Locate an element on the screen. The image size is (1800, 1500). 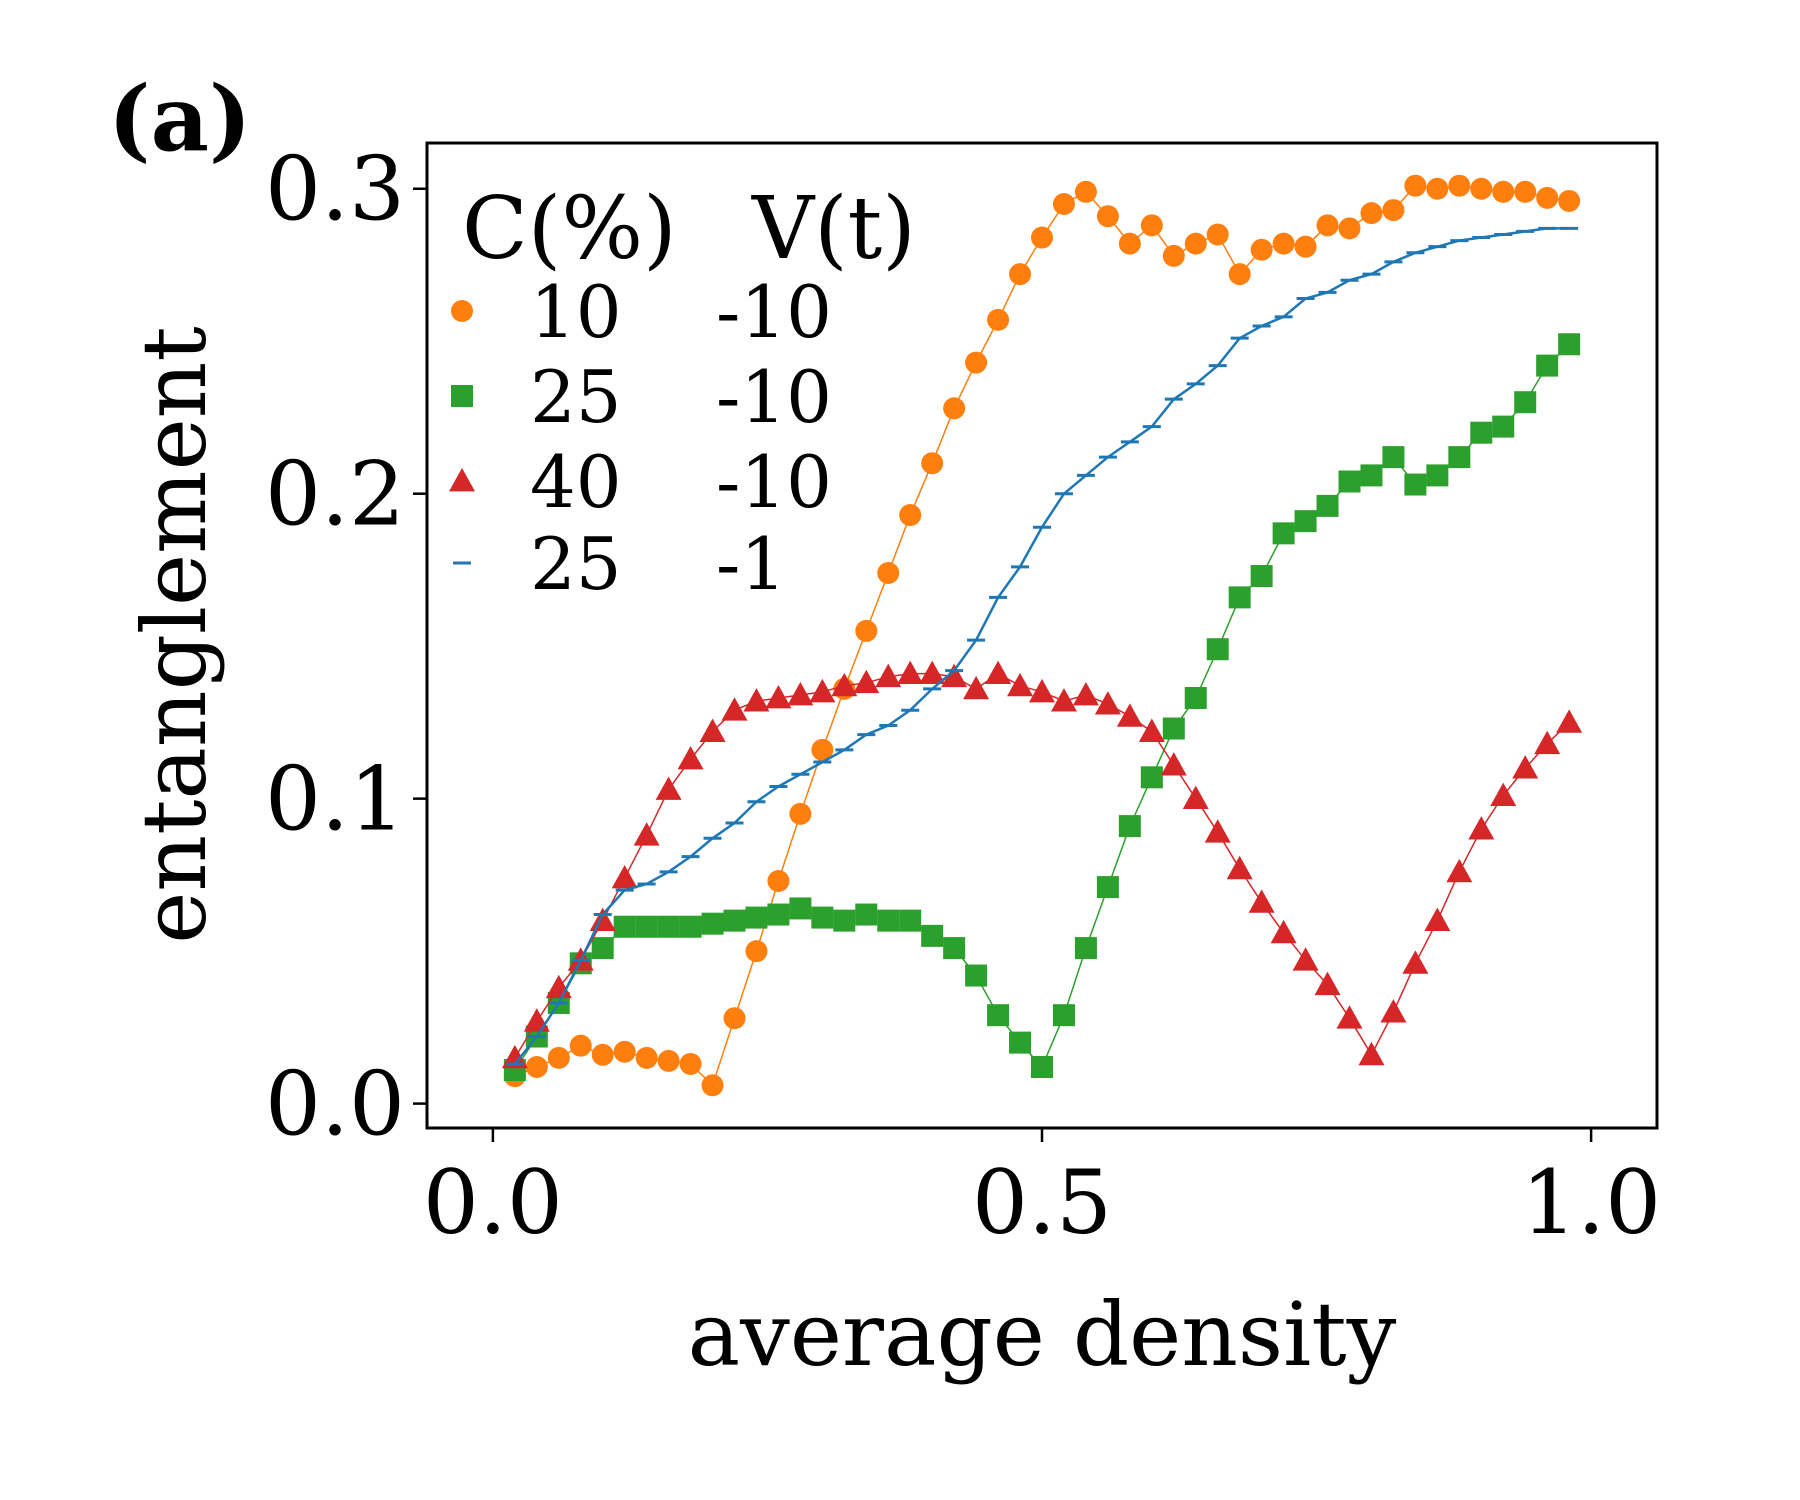
y-tick-label: 0.2 is located at coordinates (335, 494).